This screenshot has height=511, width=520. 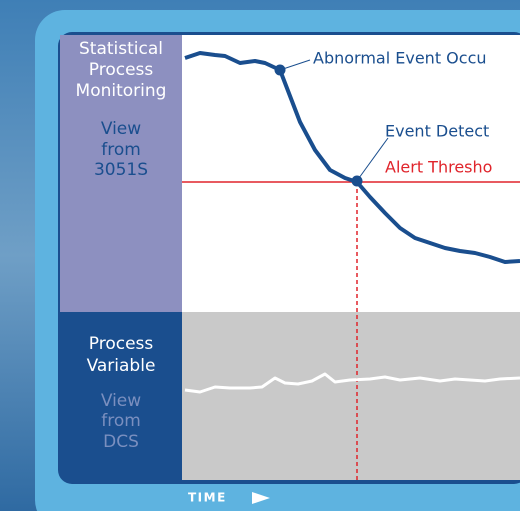 What do you see at coordinates (121, 49) in the screenshot?
I see `label: Statistical` at bounding box center [121, 49].